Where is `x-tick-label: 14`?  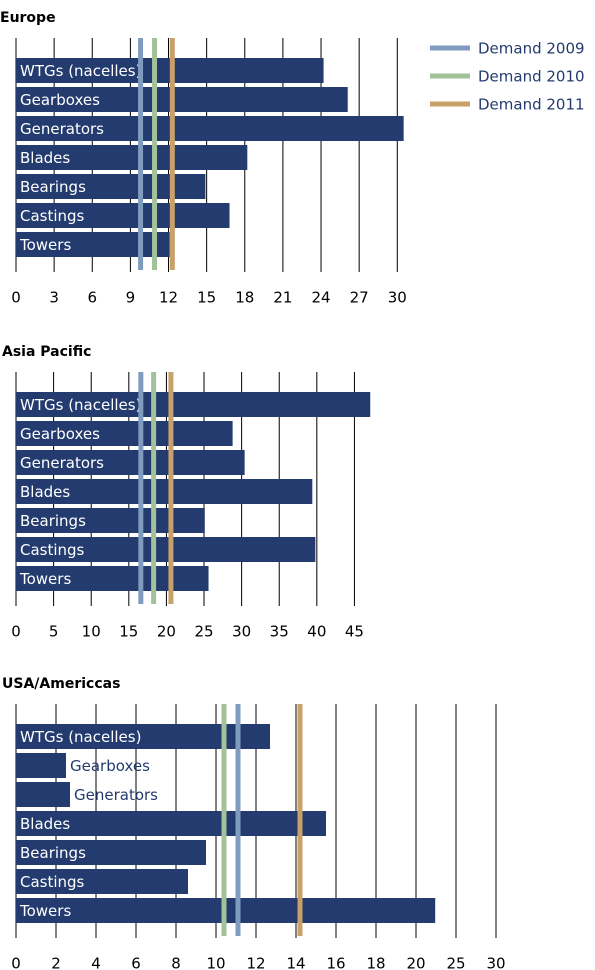 x-tick-label: 14 is located at coordinates (295, 962).